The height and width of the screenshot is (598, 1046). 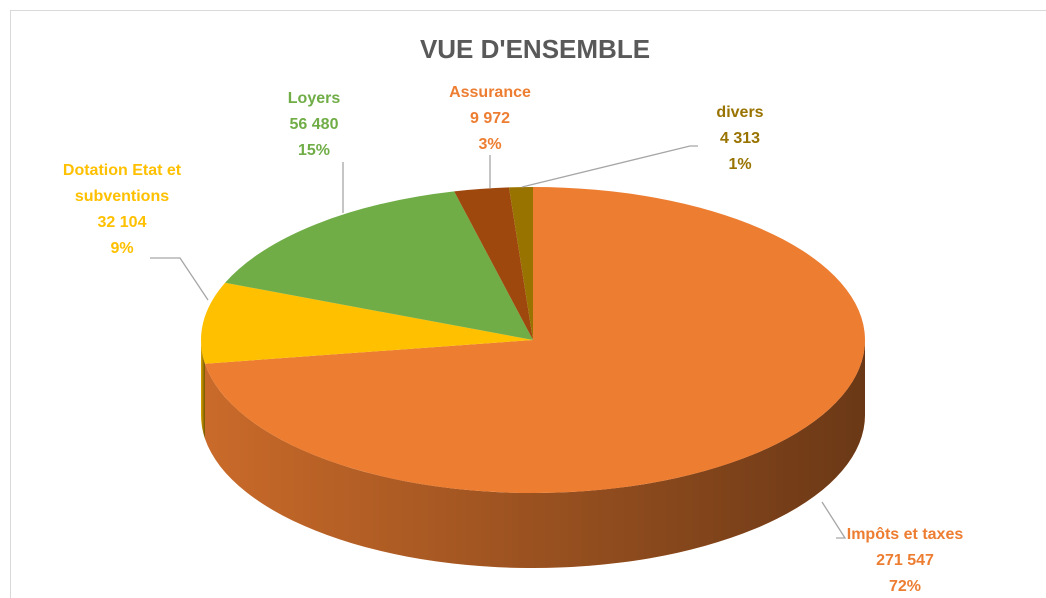 What do you see at coordinates (122, 222) in the screenshot?
I see `value-label: 32 104` at bounding box center [122, 222].